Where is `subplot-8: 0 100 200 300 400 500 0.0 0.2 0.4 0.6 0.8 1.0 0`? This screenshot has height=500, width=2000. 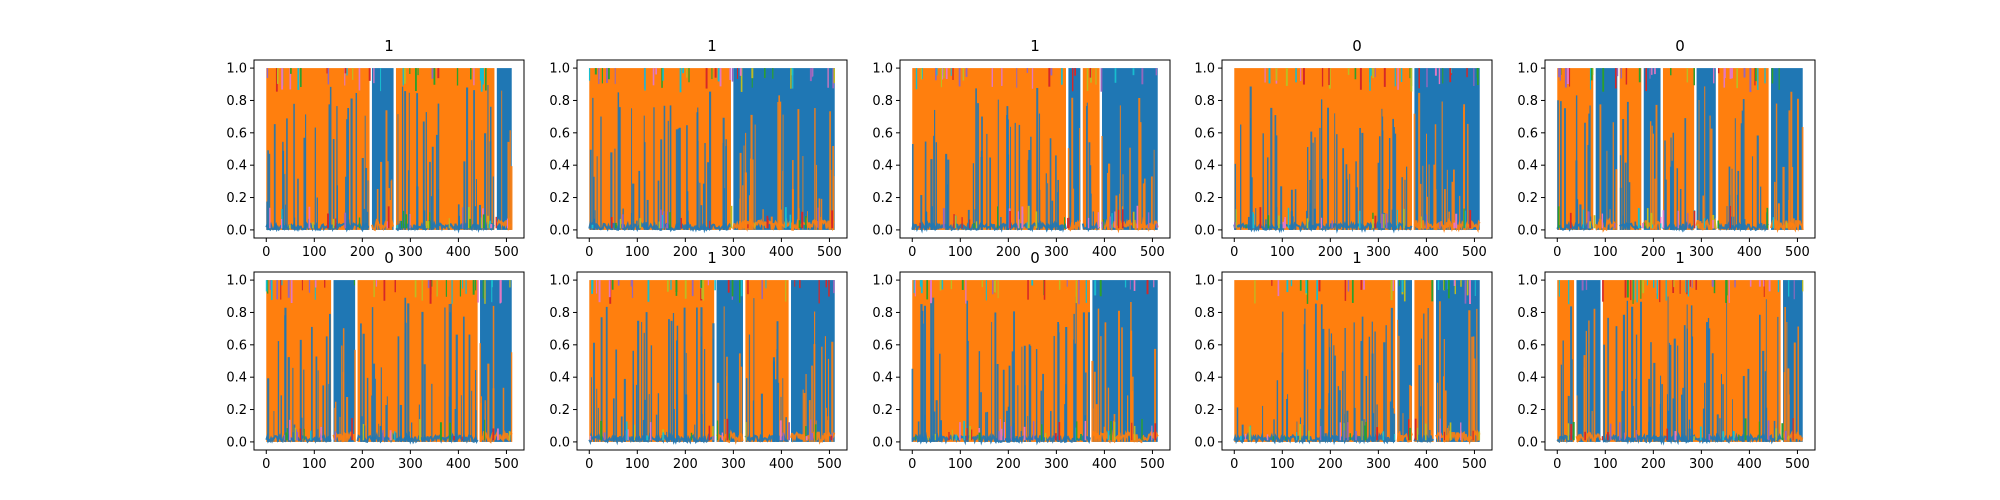 subplot-8: 0 100 200 300 400 500 0.0 0.2 0.4 0.6 0.8 1.0 0 is located at coordinates (1021, 360).